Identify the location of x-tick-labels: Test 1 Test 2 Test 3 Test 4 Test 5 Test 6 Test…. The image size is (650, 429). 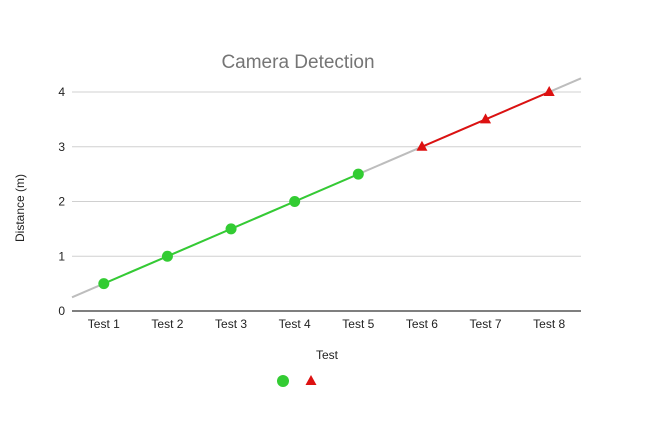
(327, 324).